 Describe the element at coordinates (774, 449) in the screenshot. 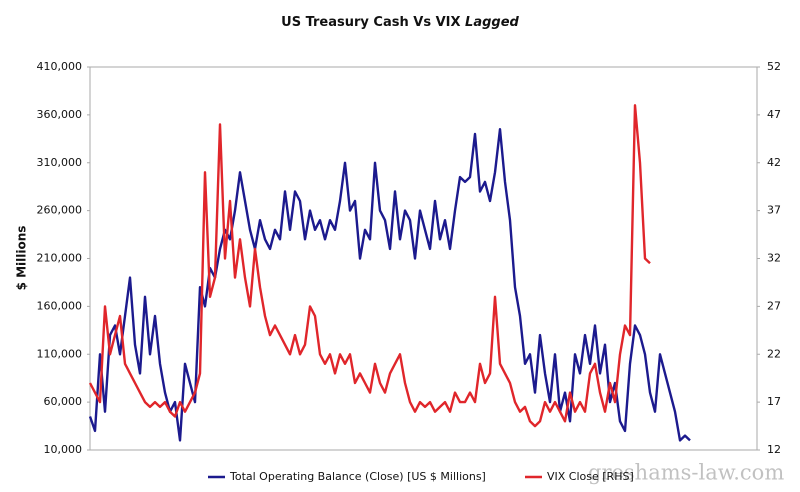

I see `y2-tick-label: 12` at that location.